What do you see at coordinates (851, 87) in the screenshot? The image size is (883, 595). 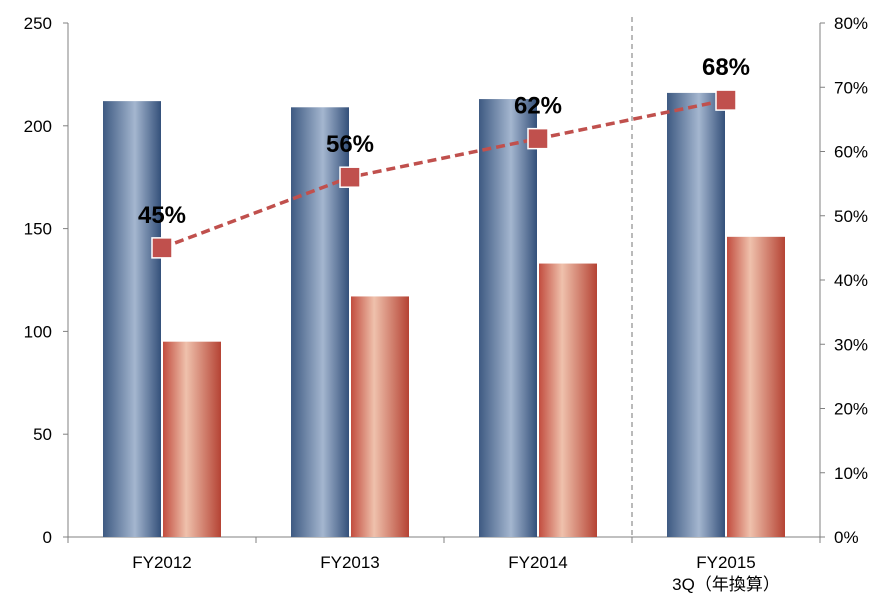 I see `right-tick-label: 70%` at bounding box center [851, 87].